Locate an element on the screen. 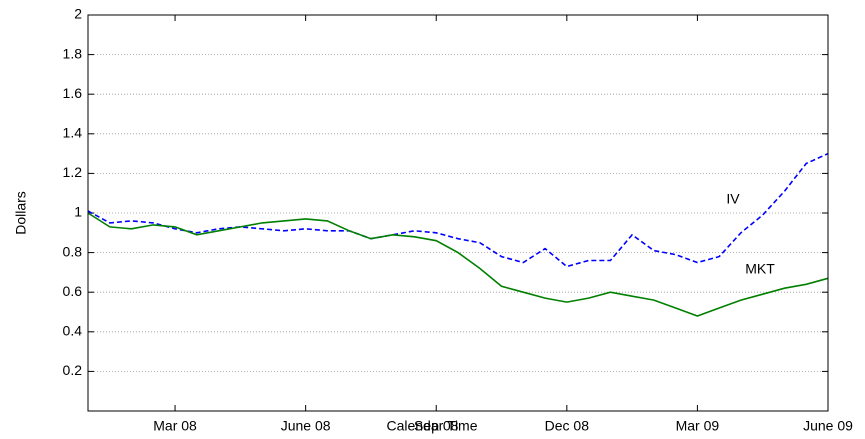 This screenshot has width=865, height=439. y-tick-label: 1.6 is located at coordinates (73, 93).